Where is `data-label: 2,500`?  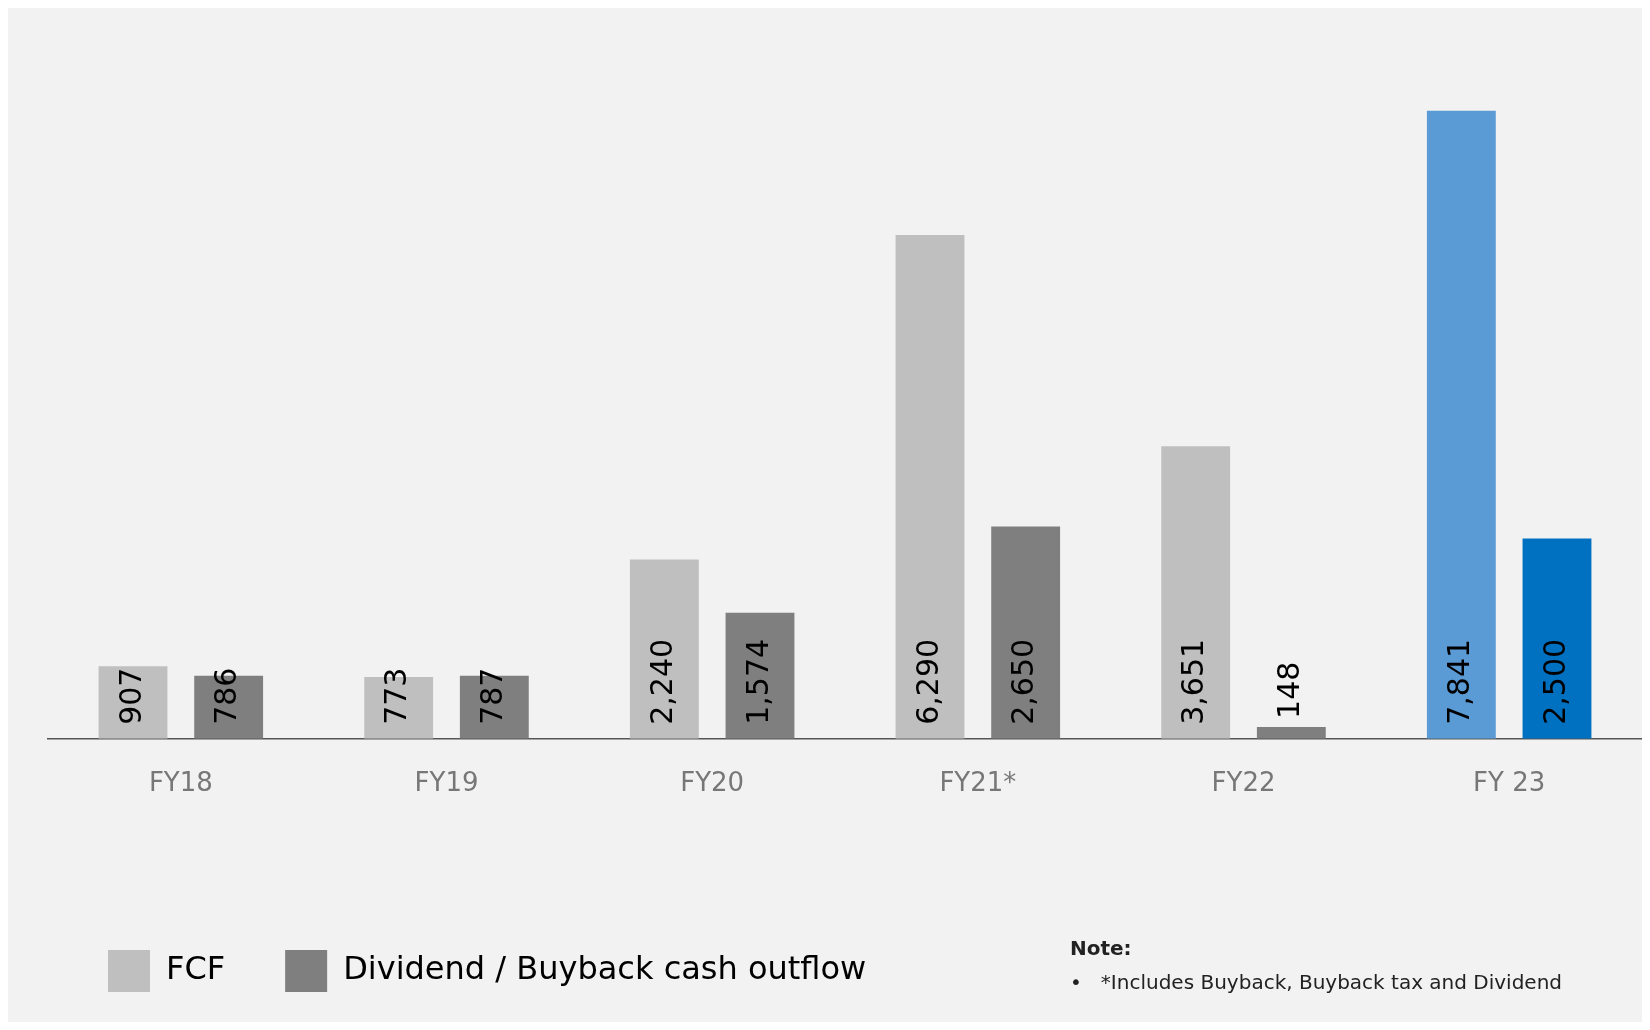 data-label: 2,500 is located at coordinates (1554, 681).